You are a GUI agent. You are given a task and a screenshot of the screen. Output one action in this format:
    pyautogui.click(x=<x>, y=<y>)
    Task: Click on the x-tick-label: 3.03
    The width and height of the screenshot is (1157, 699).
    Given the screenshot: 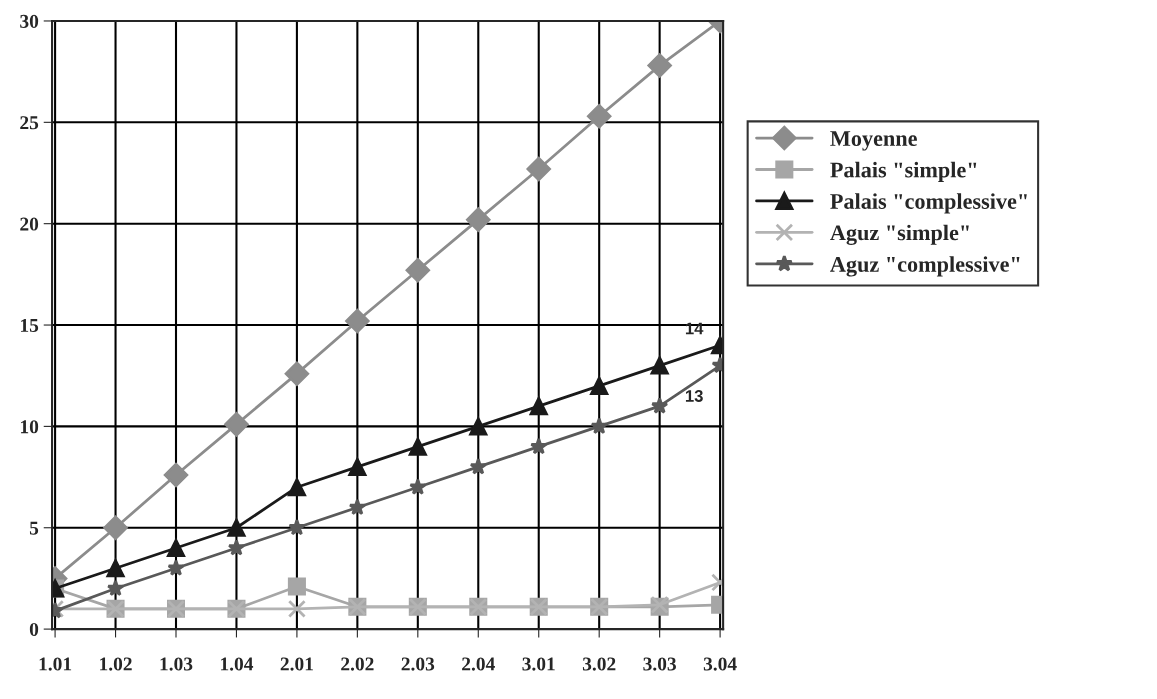 What is the action you would take?
    pyautogui.click(x=659, y=664)
    